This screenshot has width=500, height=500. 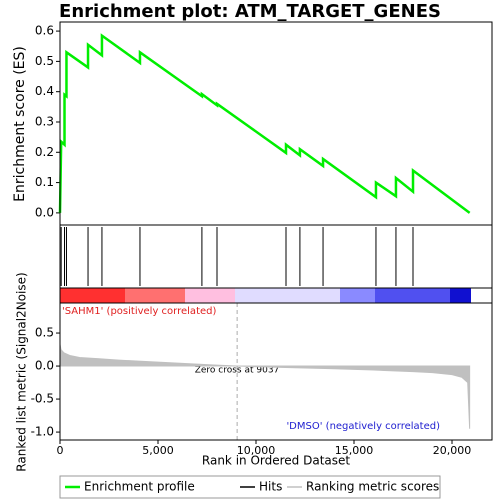 What do you see at coordinates (44, 91) in the screenshot?
I see `y-tick-label: 0.4` at bounding box center [44, 91].